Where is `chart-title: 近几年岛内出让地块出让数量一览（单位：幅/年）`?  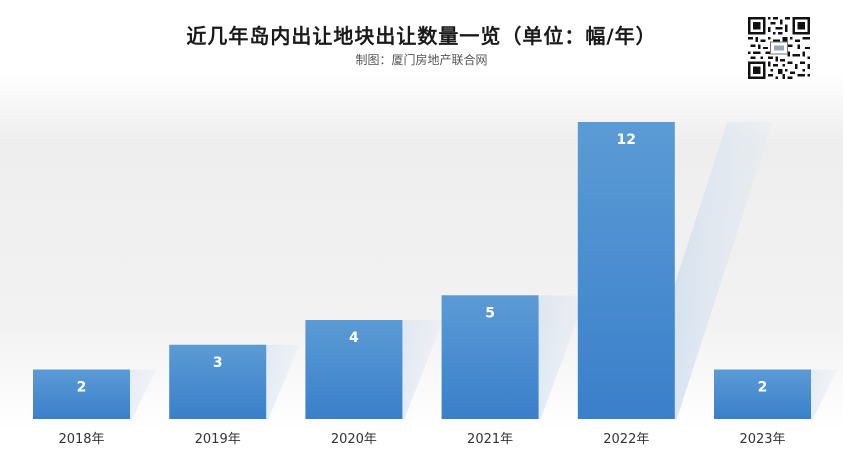
chart-title: 近几年岛内出让地块出让数量一览（单位：幅/年） is located at coordinates (421, 36).